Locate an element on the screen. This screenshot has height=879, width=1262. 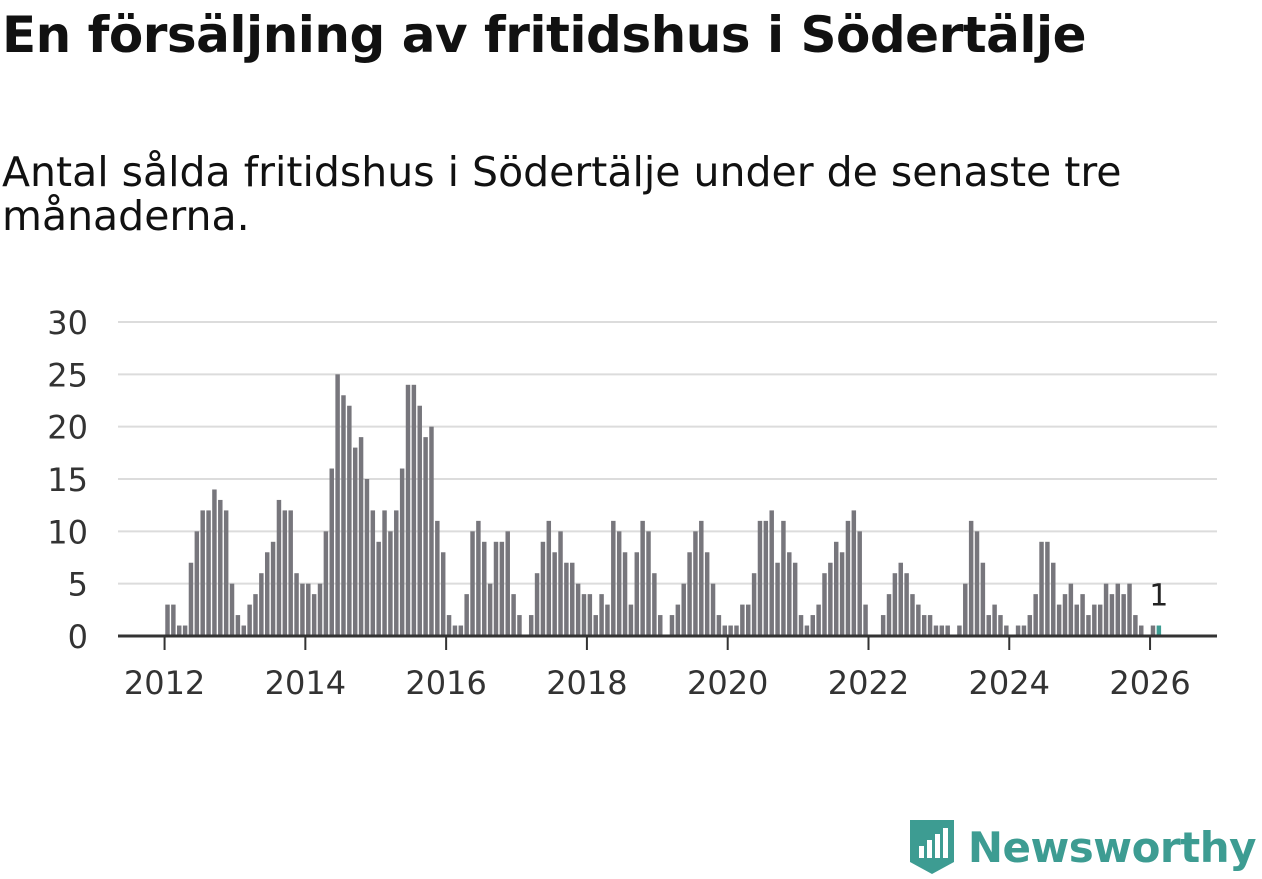
last-value-label: 1 is located at coordinates (1158, 596).